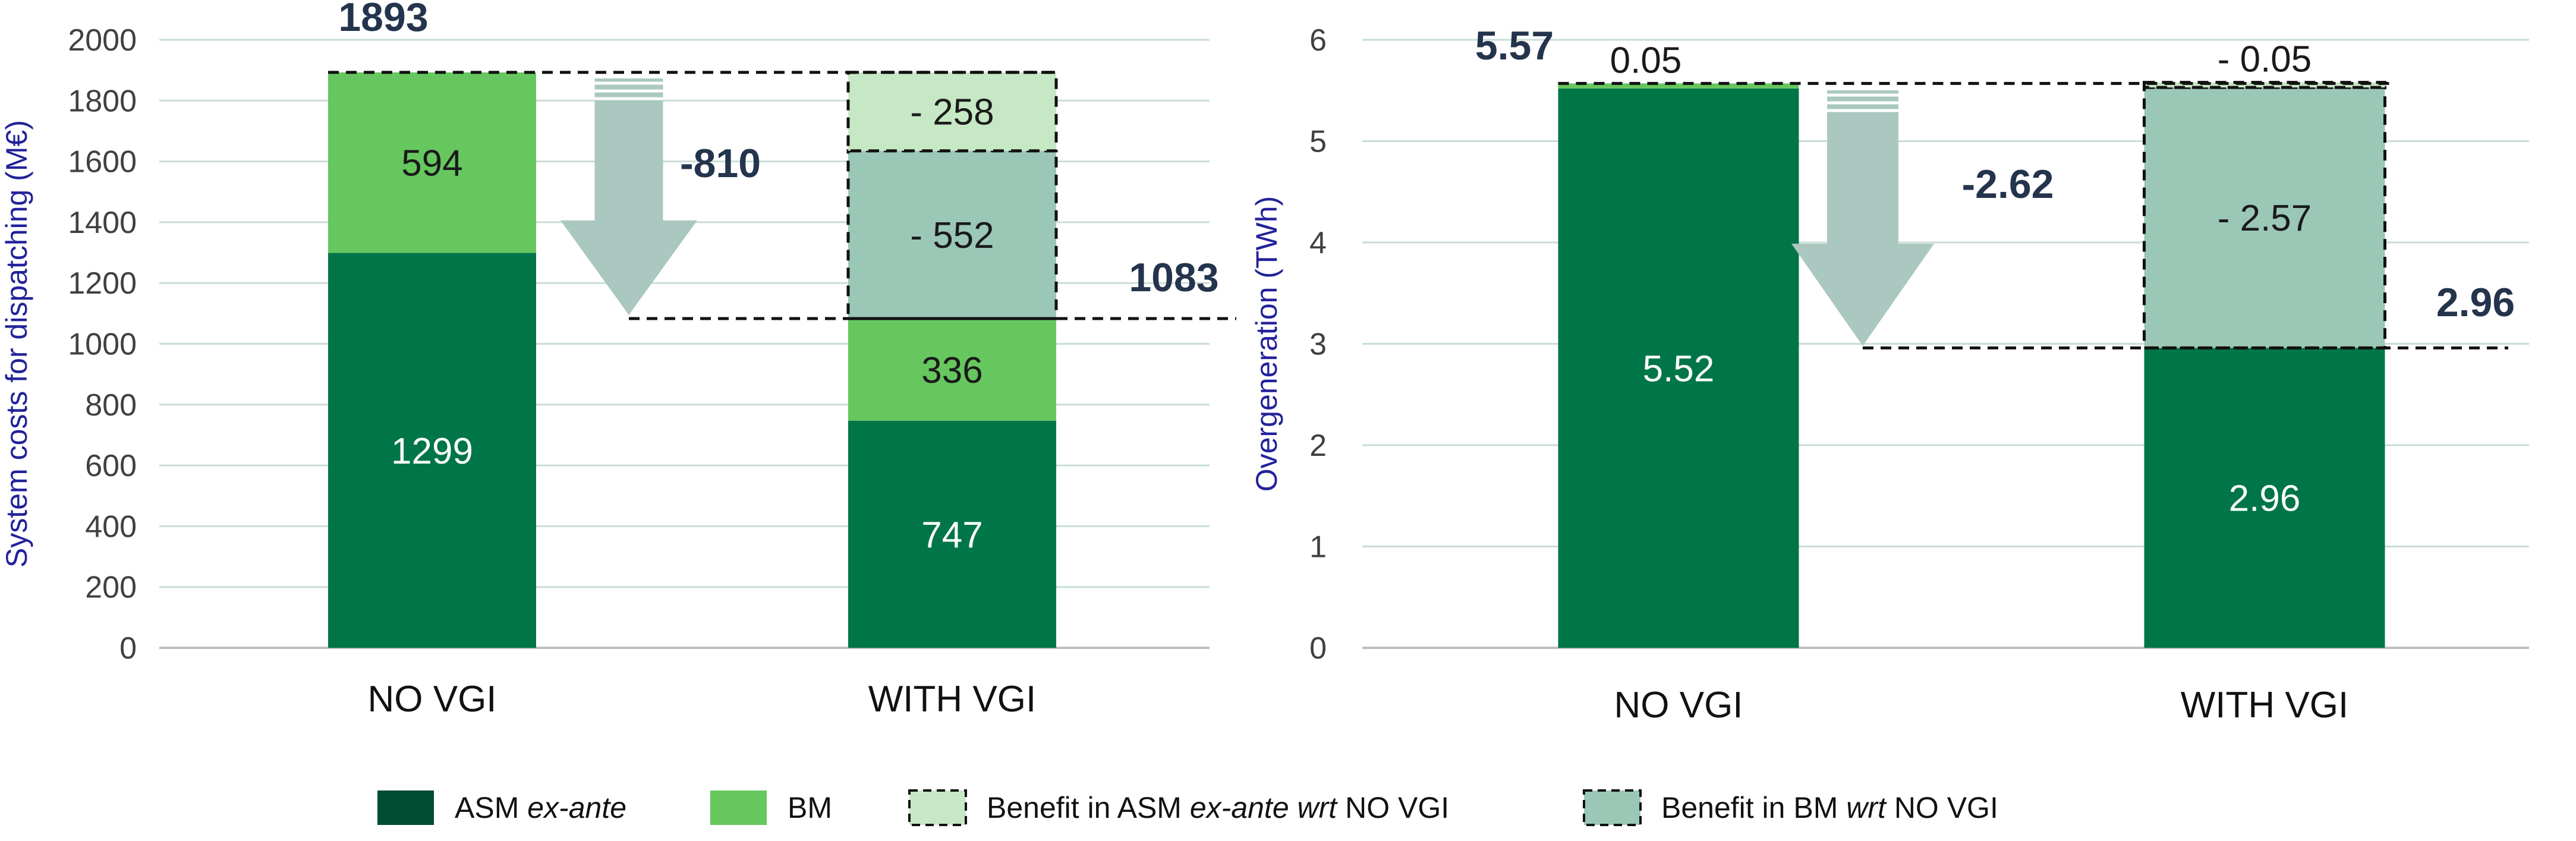 This screenshot has height=841, width=2576. I want to click on legend-label: BM, so click(810, 807).